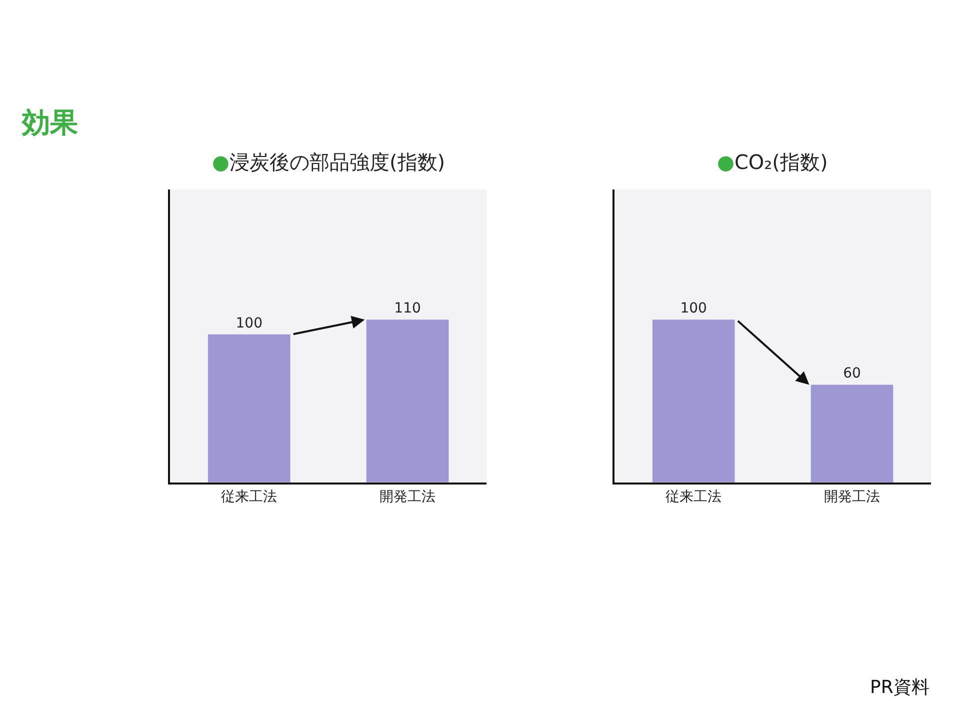 Image resolution: width=960 pixels, height=720 pixels. What do you see at coordinates (407, 308) in the screenshot?
I see `data-label: 110` at bounding box center [407, 308].